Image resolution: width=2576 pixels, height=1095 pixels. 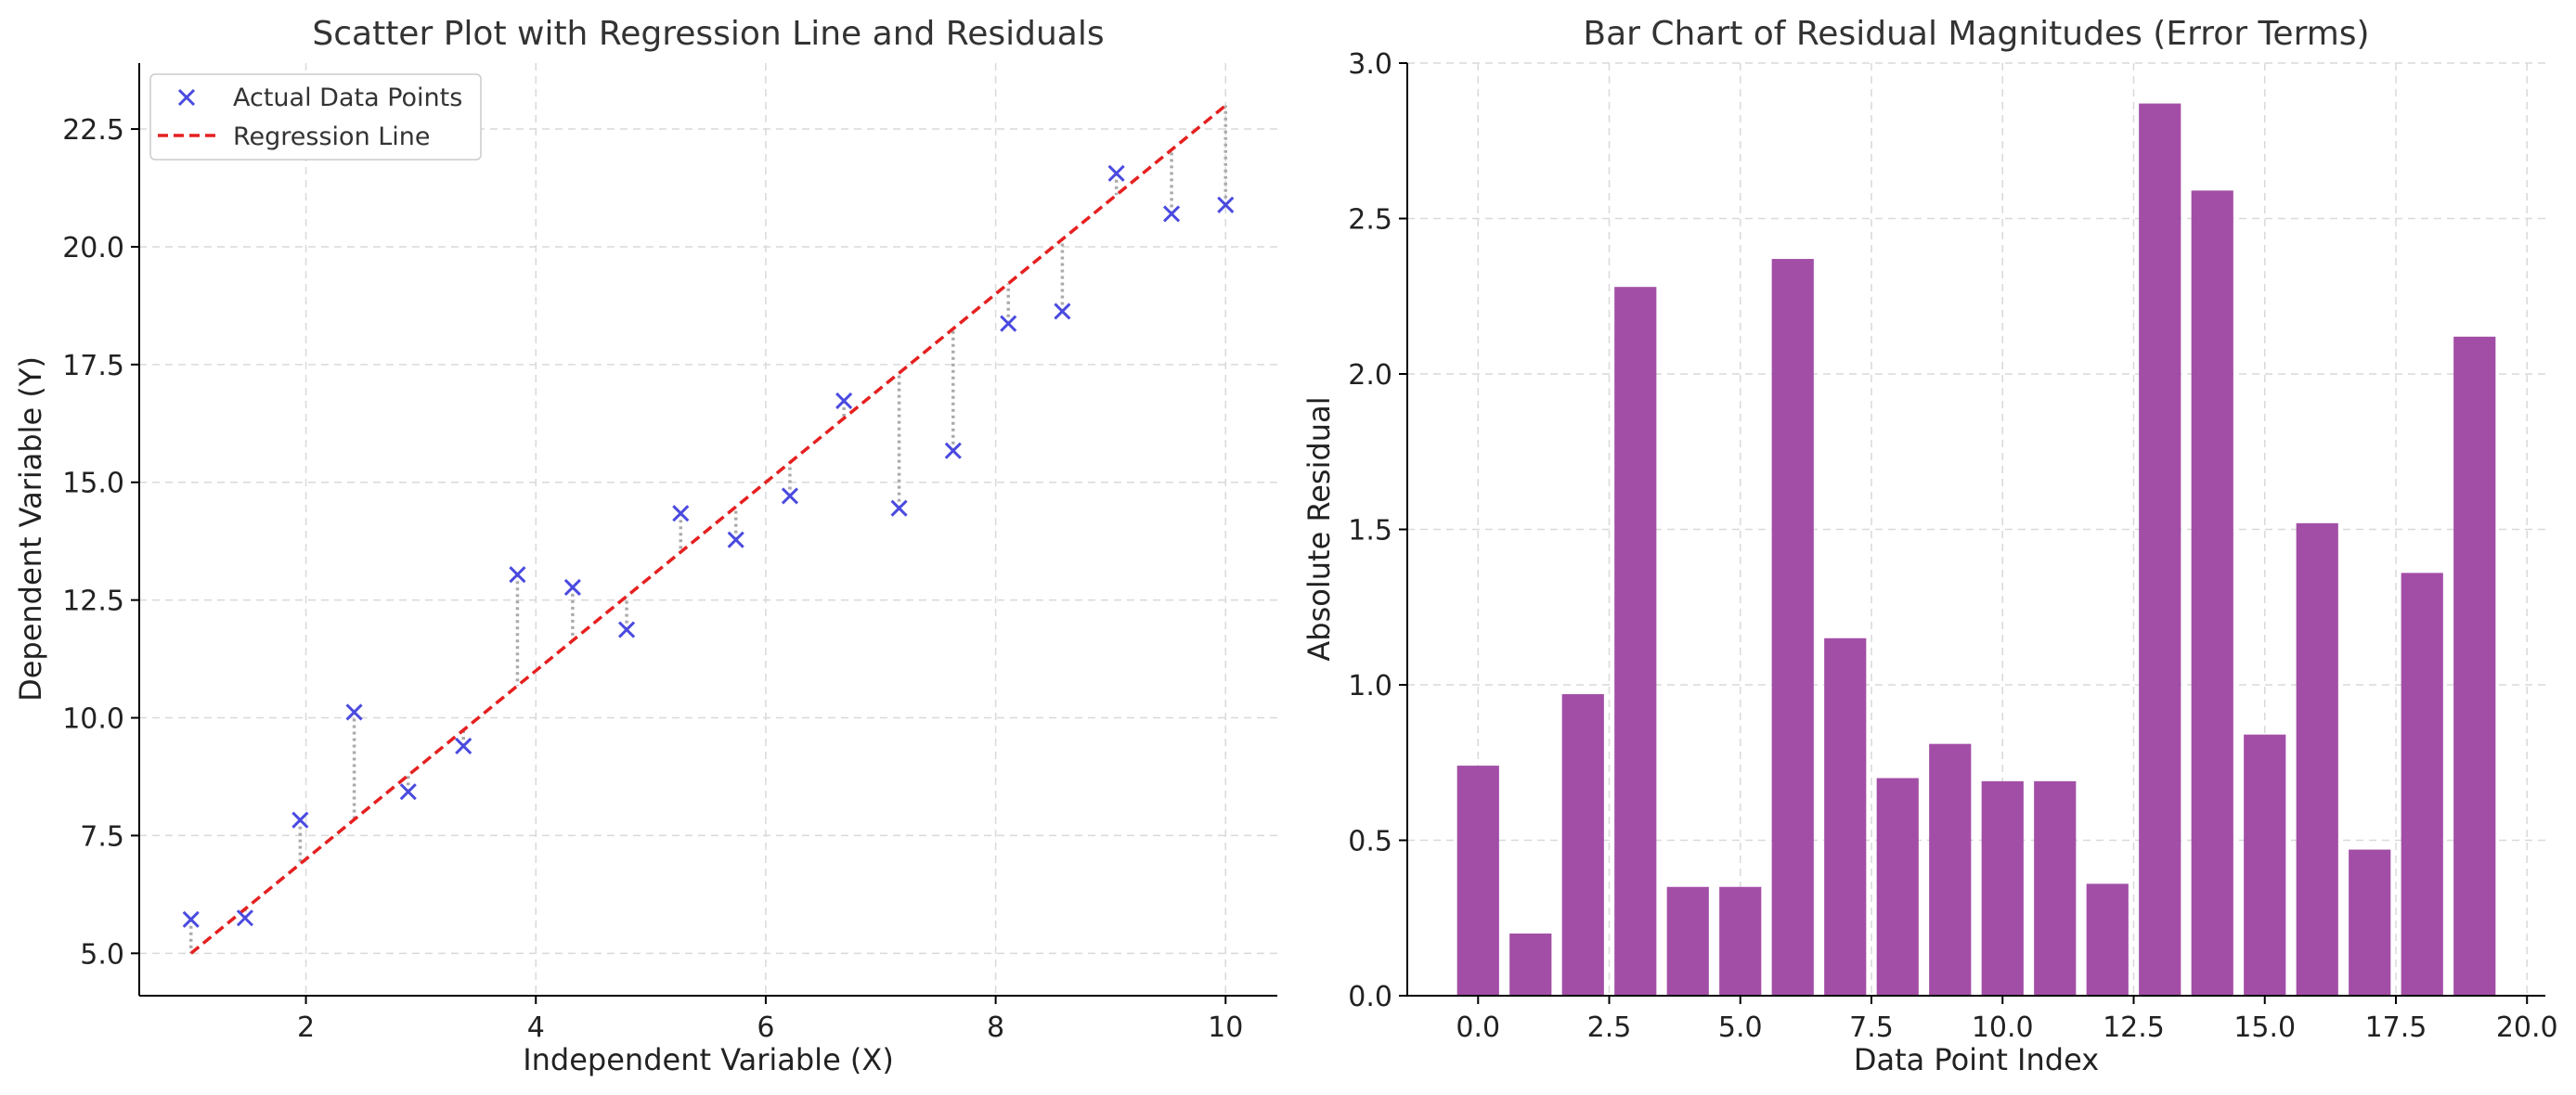 What do you see at coordinates (536, 1027) in the screenshot?
I see `scatter-x-tick-label: 4` at bounding box center [536, 1027].